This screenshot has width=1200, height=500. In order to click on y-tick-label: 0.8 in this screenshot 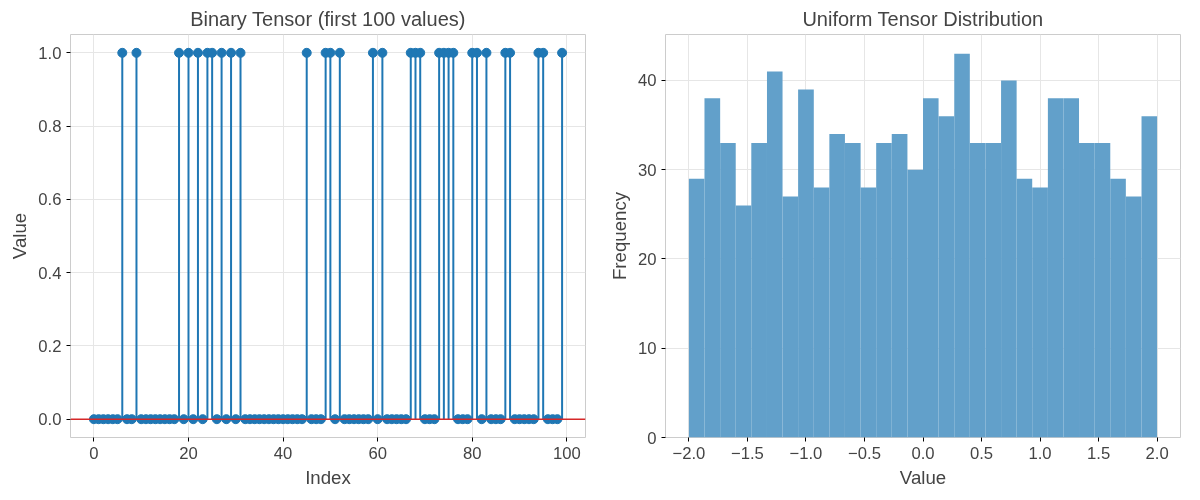, I will do `click(50, 127)`.